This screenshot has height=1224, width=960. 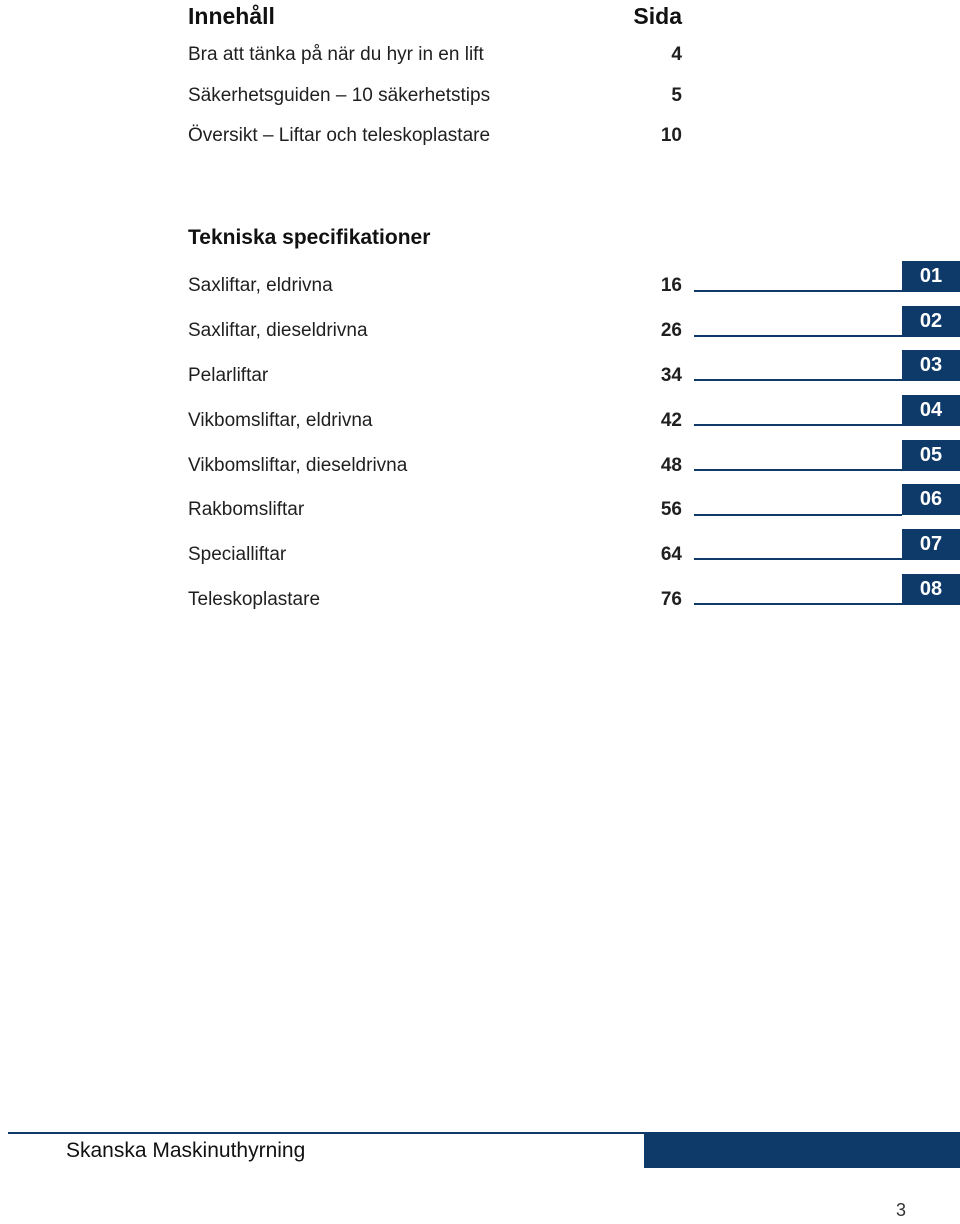 I want to click on toc-row-label: Rakbomsliftar, so click(x=246, y=509).